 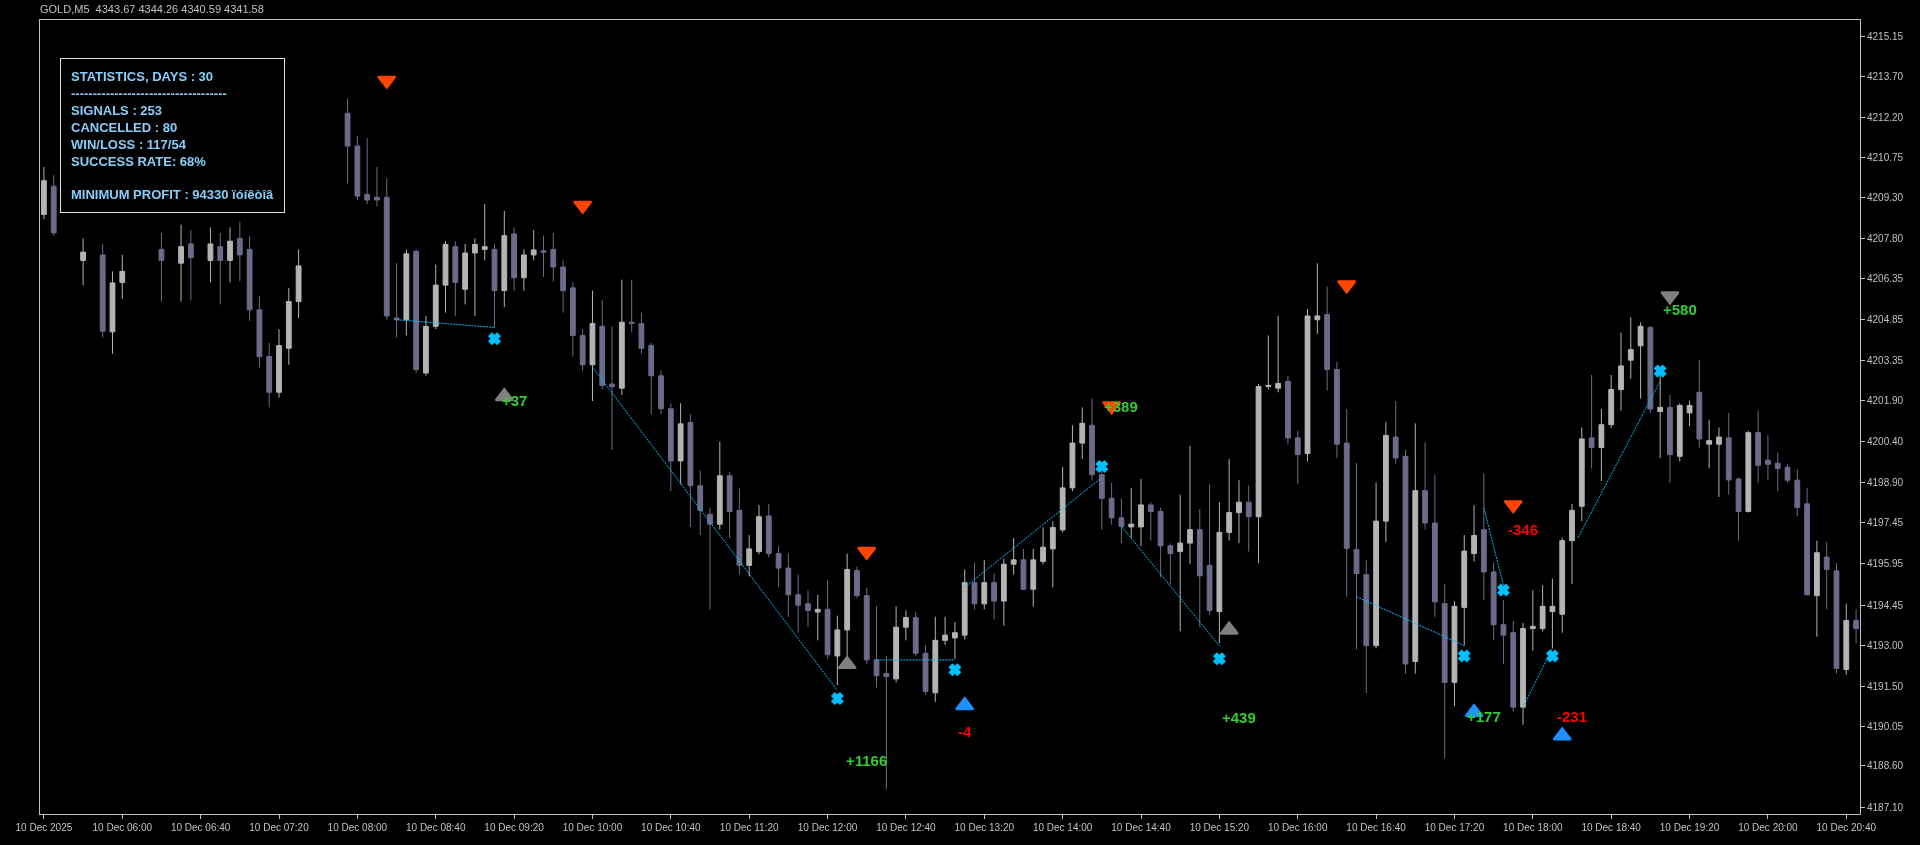 What do you see at coordinates (1885, 564) in the screenshot?
I see `y-tick-label: 4195.95` at bounding box center [1885, 564].